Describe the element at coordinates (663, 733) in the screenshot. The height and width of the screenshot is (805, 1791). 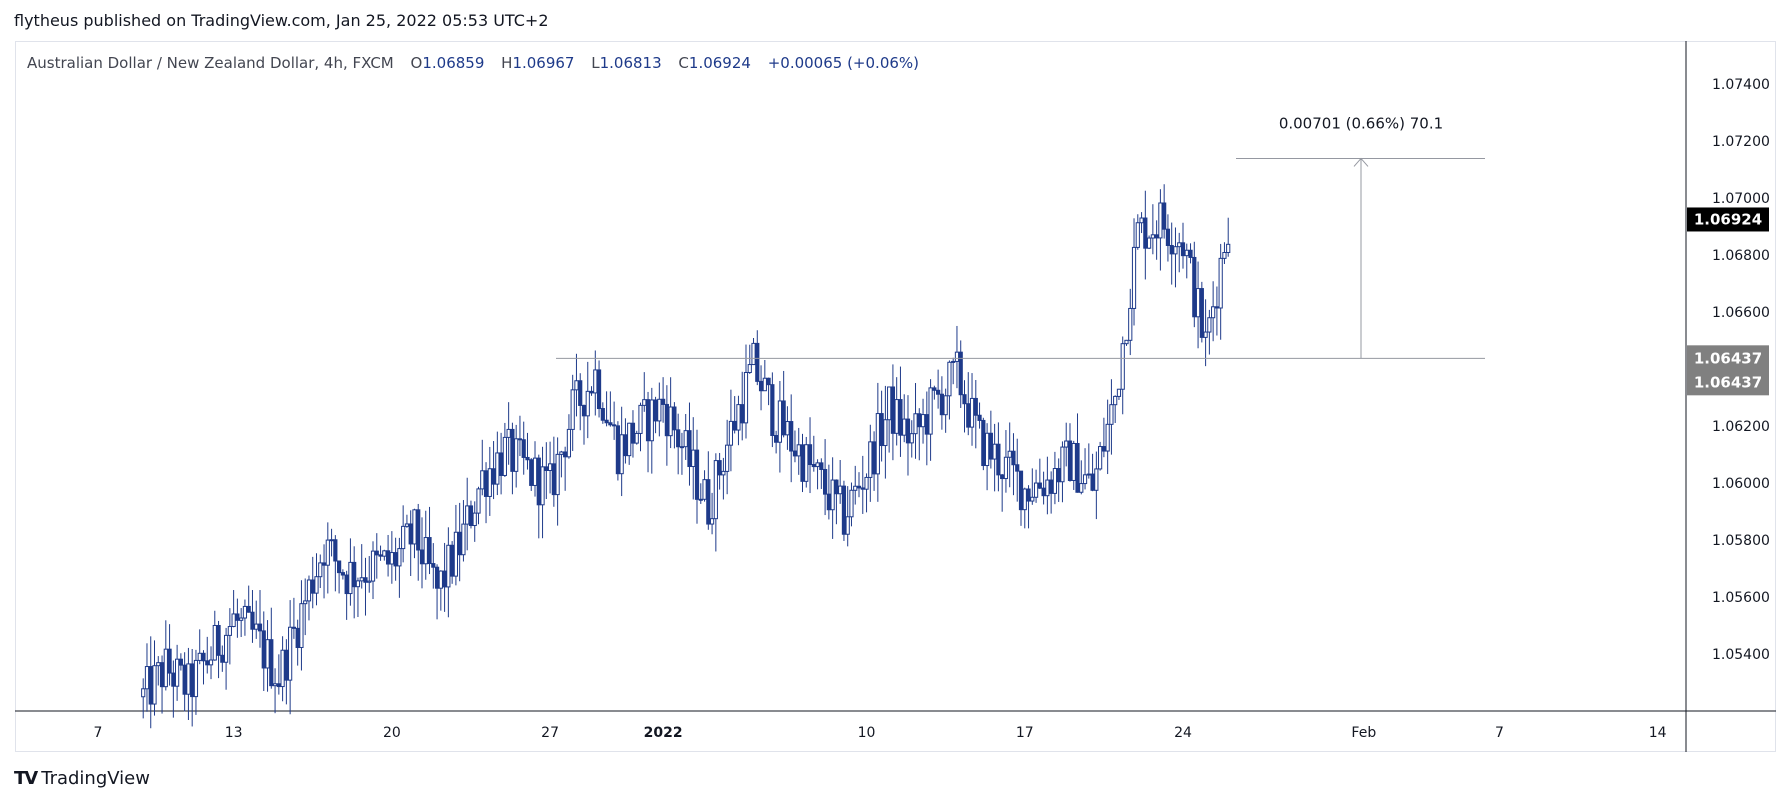
I see `x-tick-label: 2022` at that location.